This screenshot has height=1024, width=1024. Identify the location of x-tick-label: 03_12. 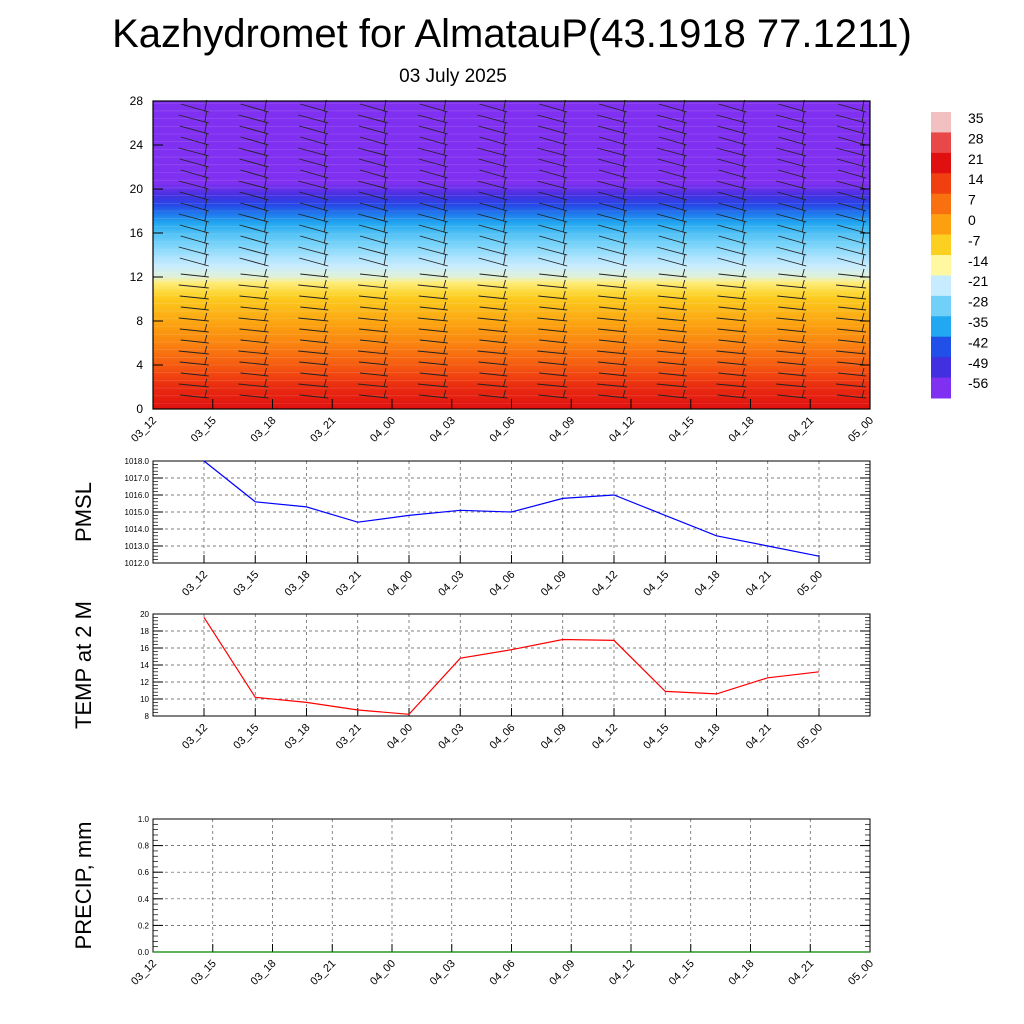
(195, 737).